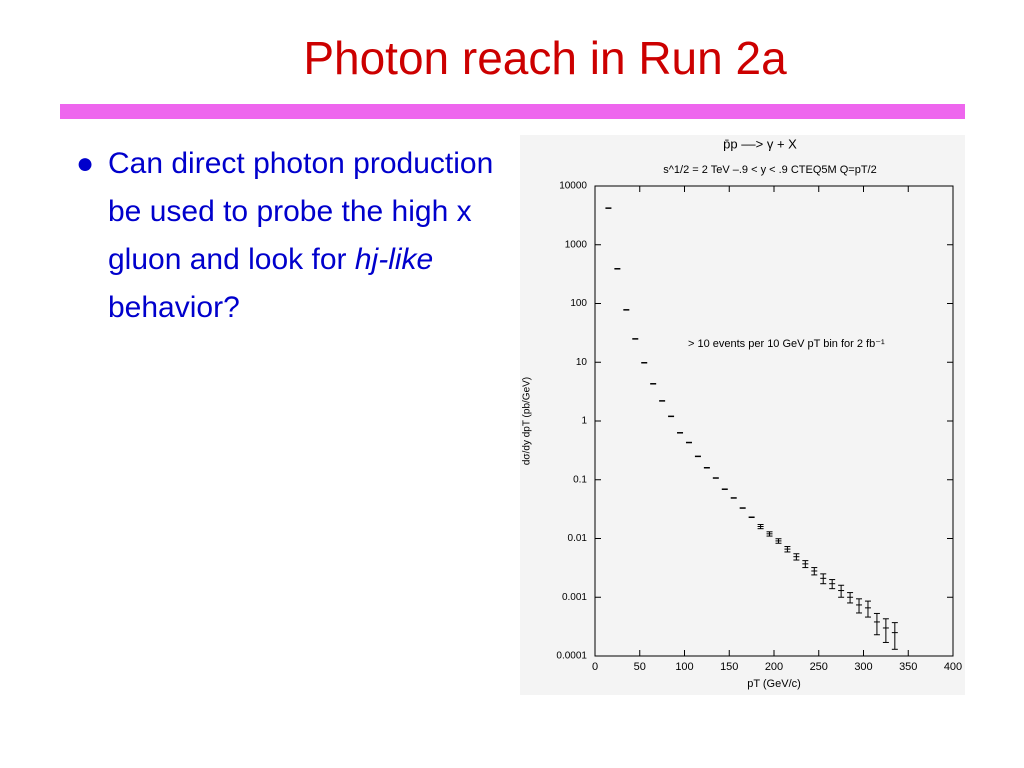 Image resolution: width=1024 pixels, height=768 pixels. What do you see at coordinates (953, 667) in the screenshot?
I see `x-tick-label: 400` at bounding box center [953, 667].